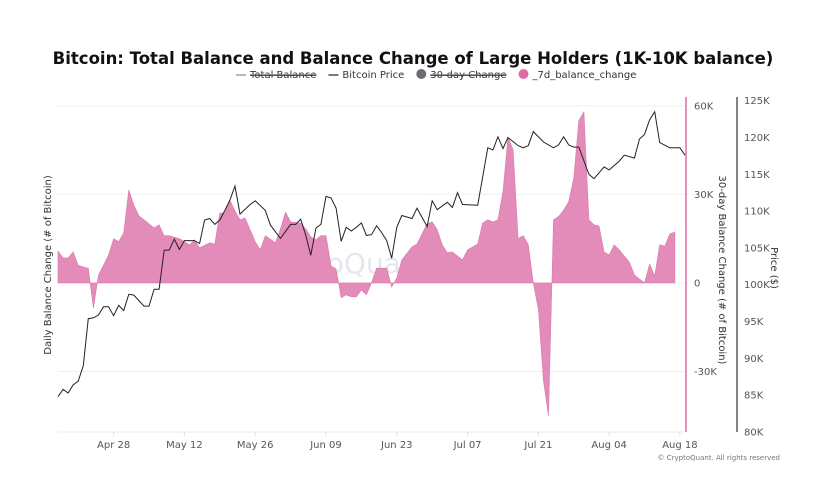 The image size is (826, 497). Describe the element at coordinates (757, 248) in the screenshot. I see `right-axis-2-tick-label: 105K` at that location.